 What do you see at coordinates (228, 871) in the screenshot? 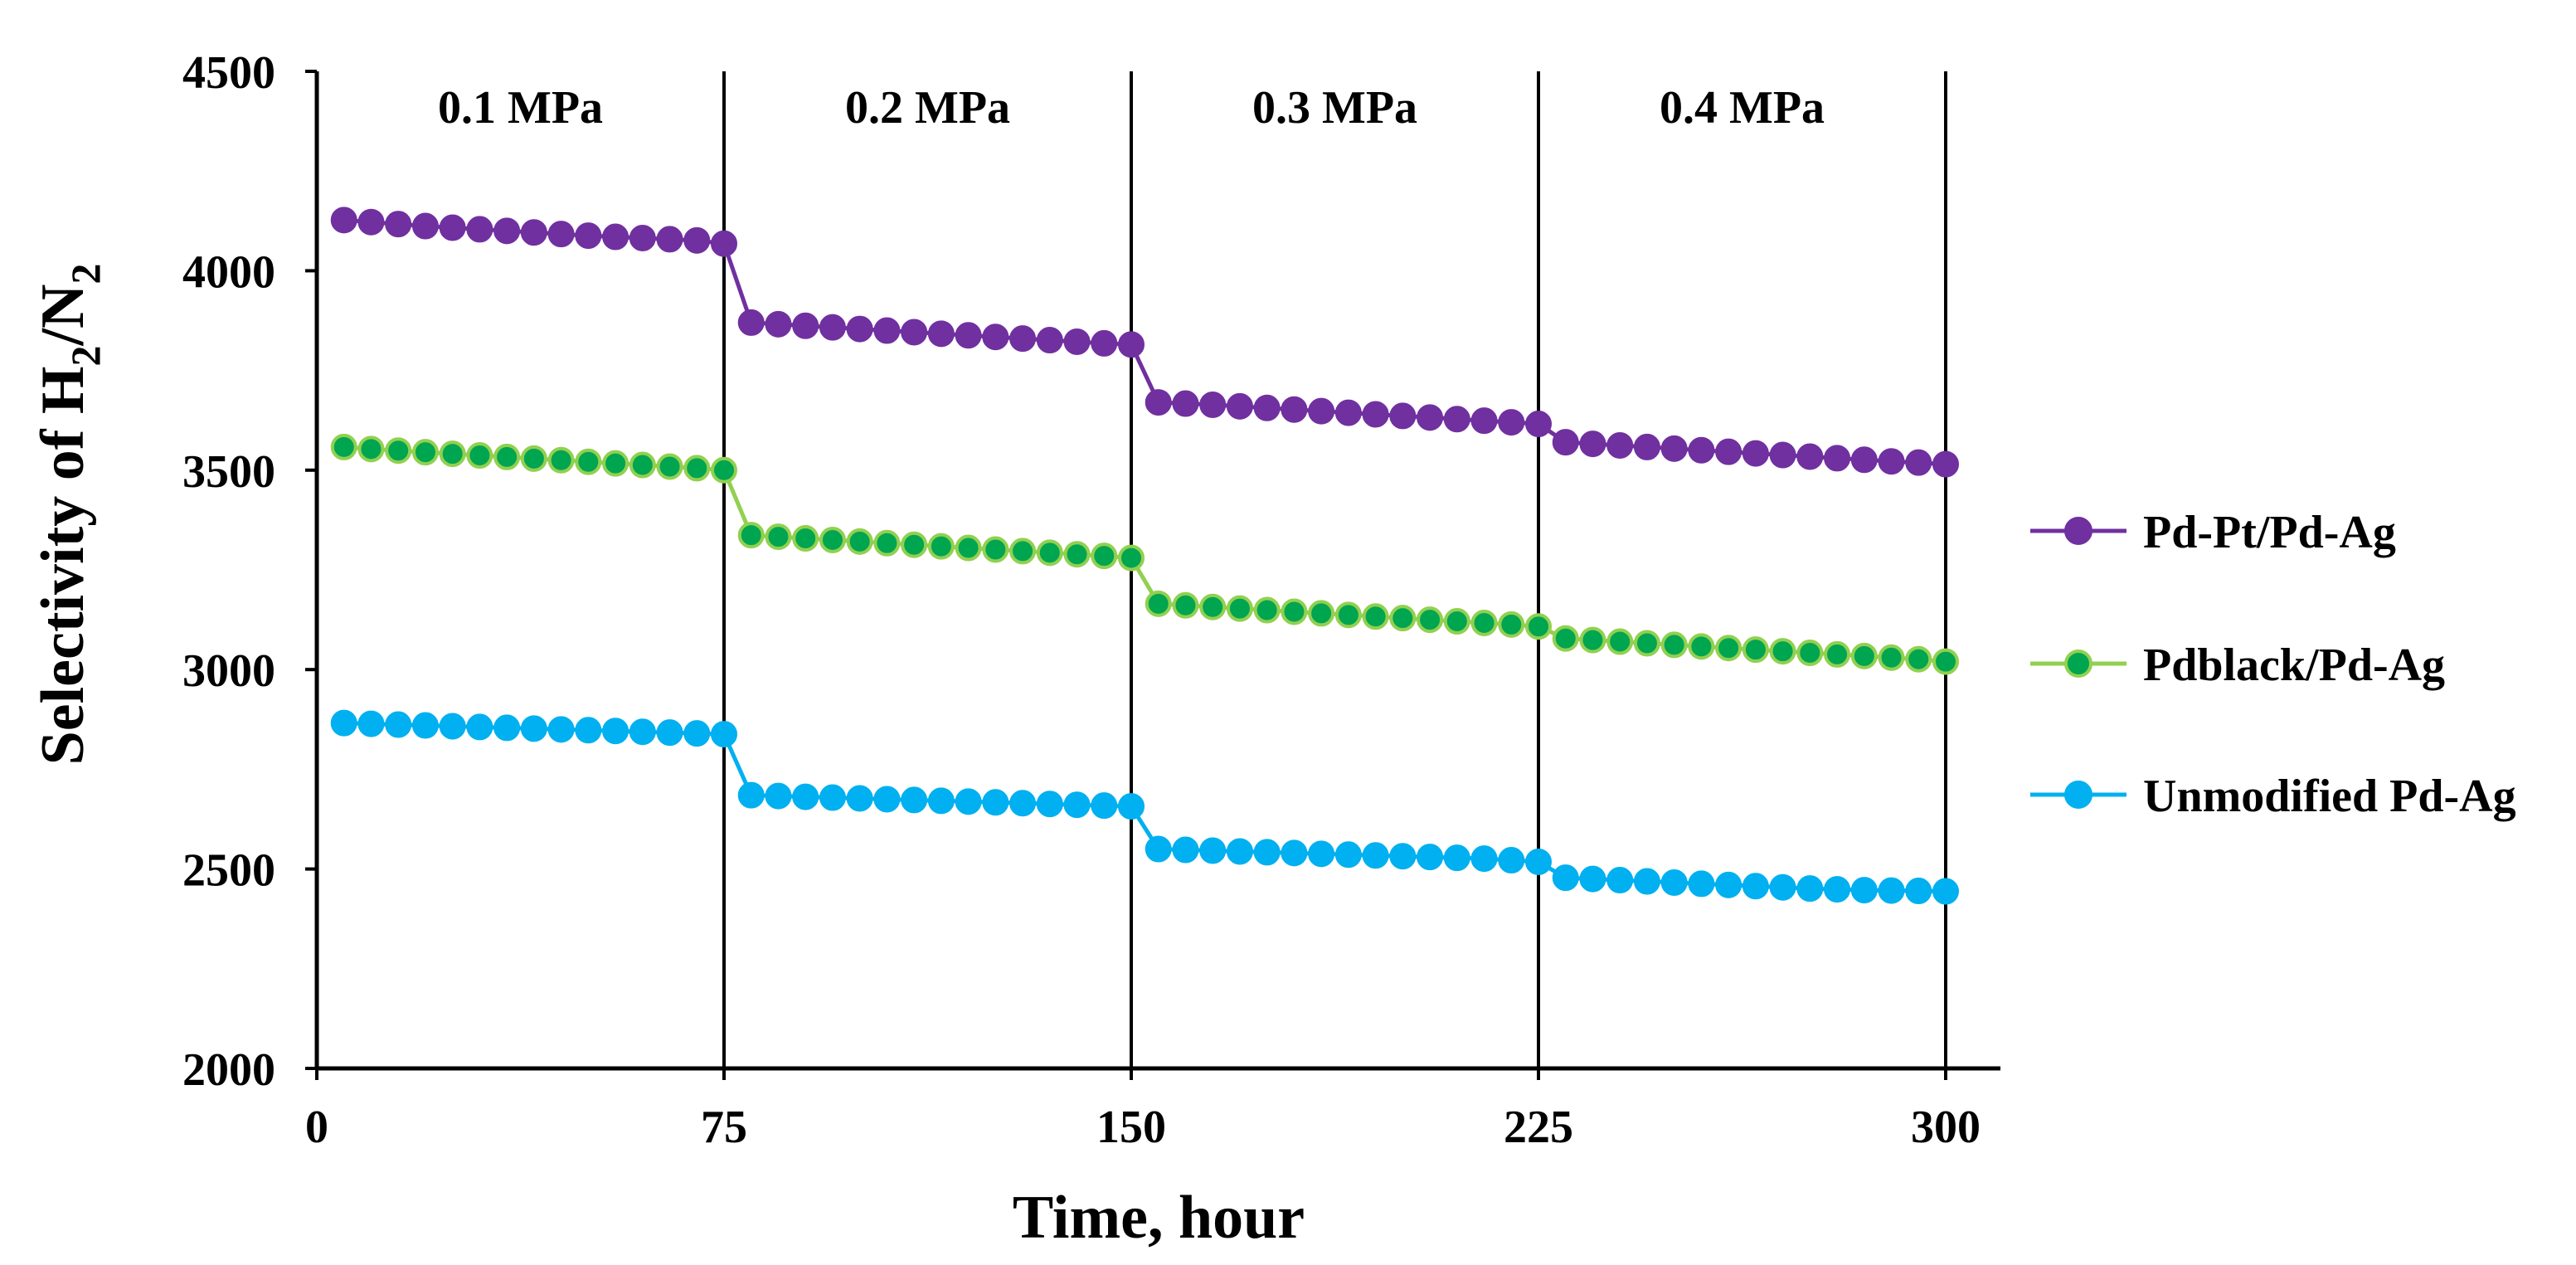
I see `y-tick-label: 2500` at bounding box center [228, 871].